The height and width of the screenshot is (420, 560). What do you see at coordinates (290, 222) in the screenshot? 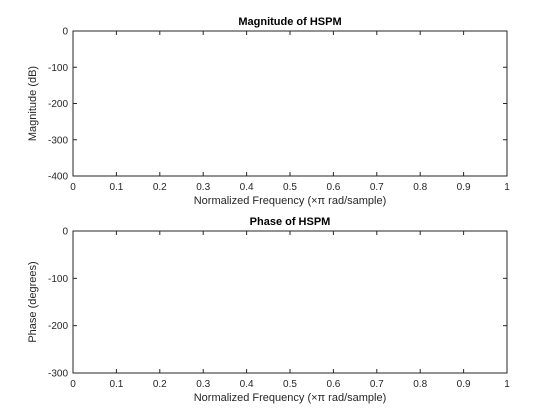
I see `chart-title: Phase of HSPM` at bounding box center [290, 222].